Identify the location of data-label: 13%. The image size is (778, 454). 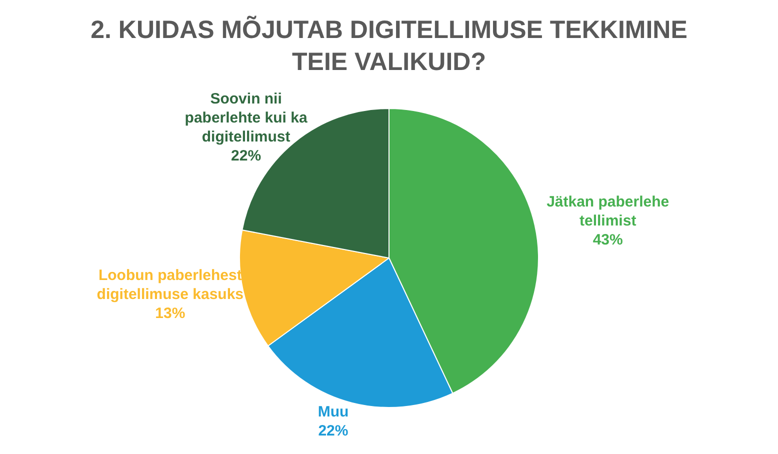
(170, 313).